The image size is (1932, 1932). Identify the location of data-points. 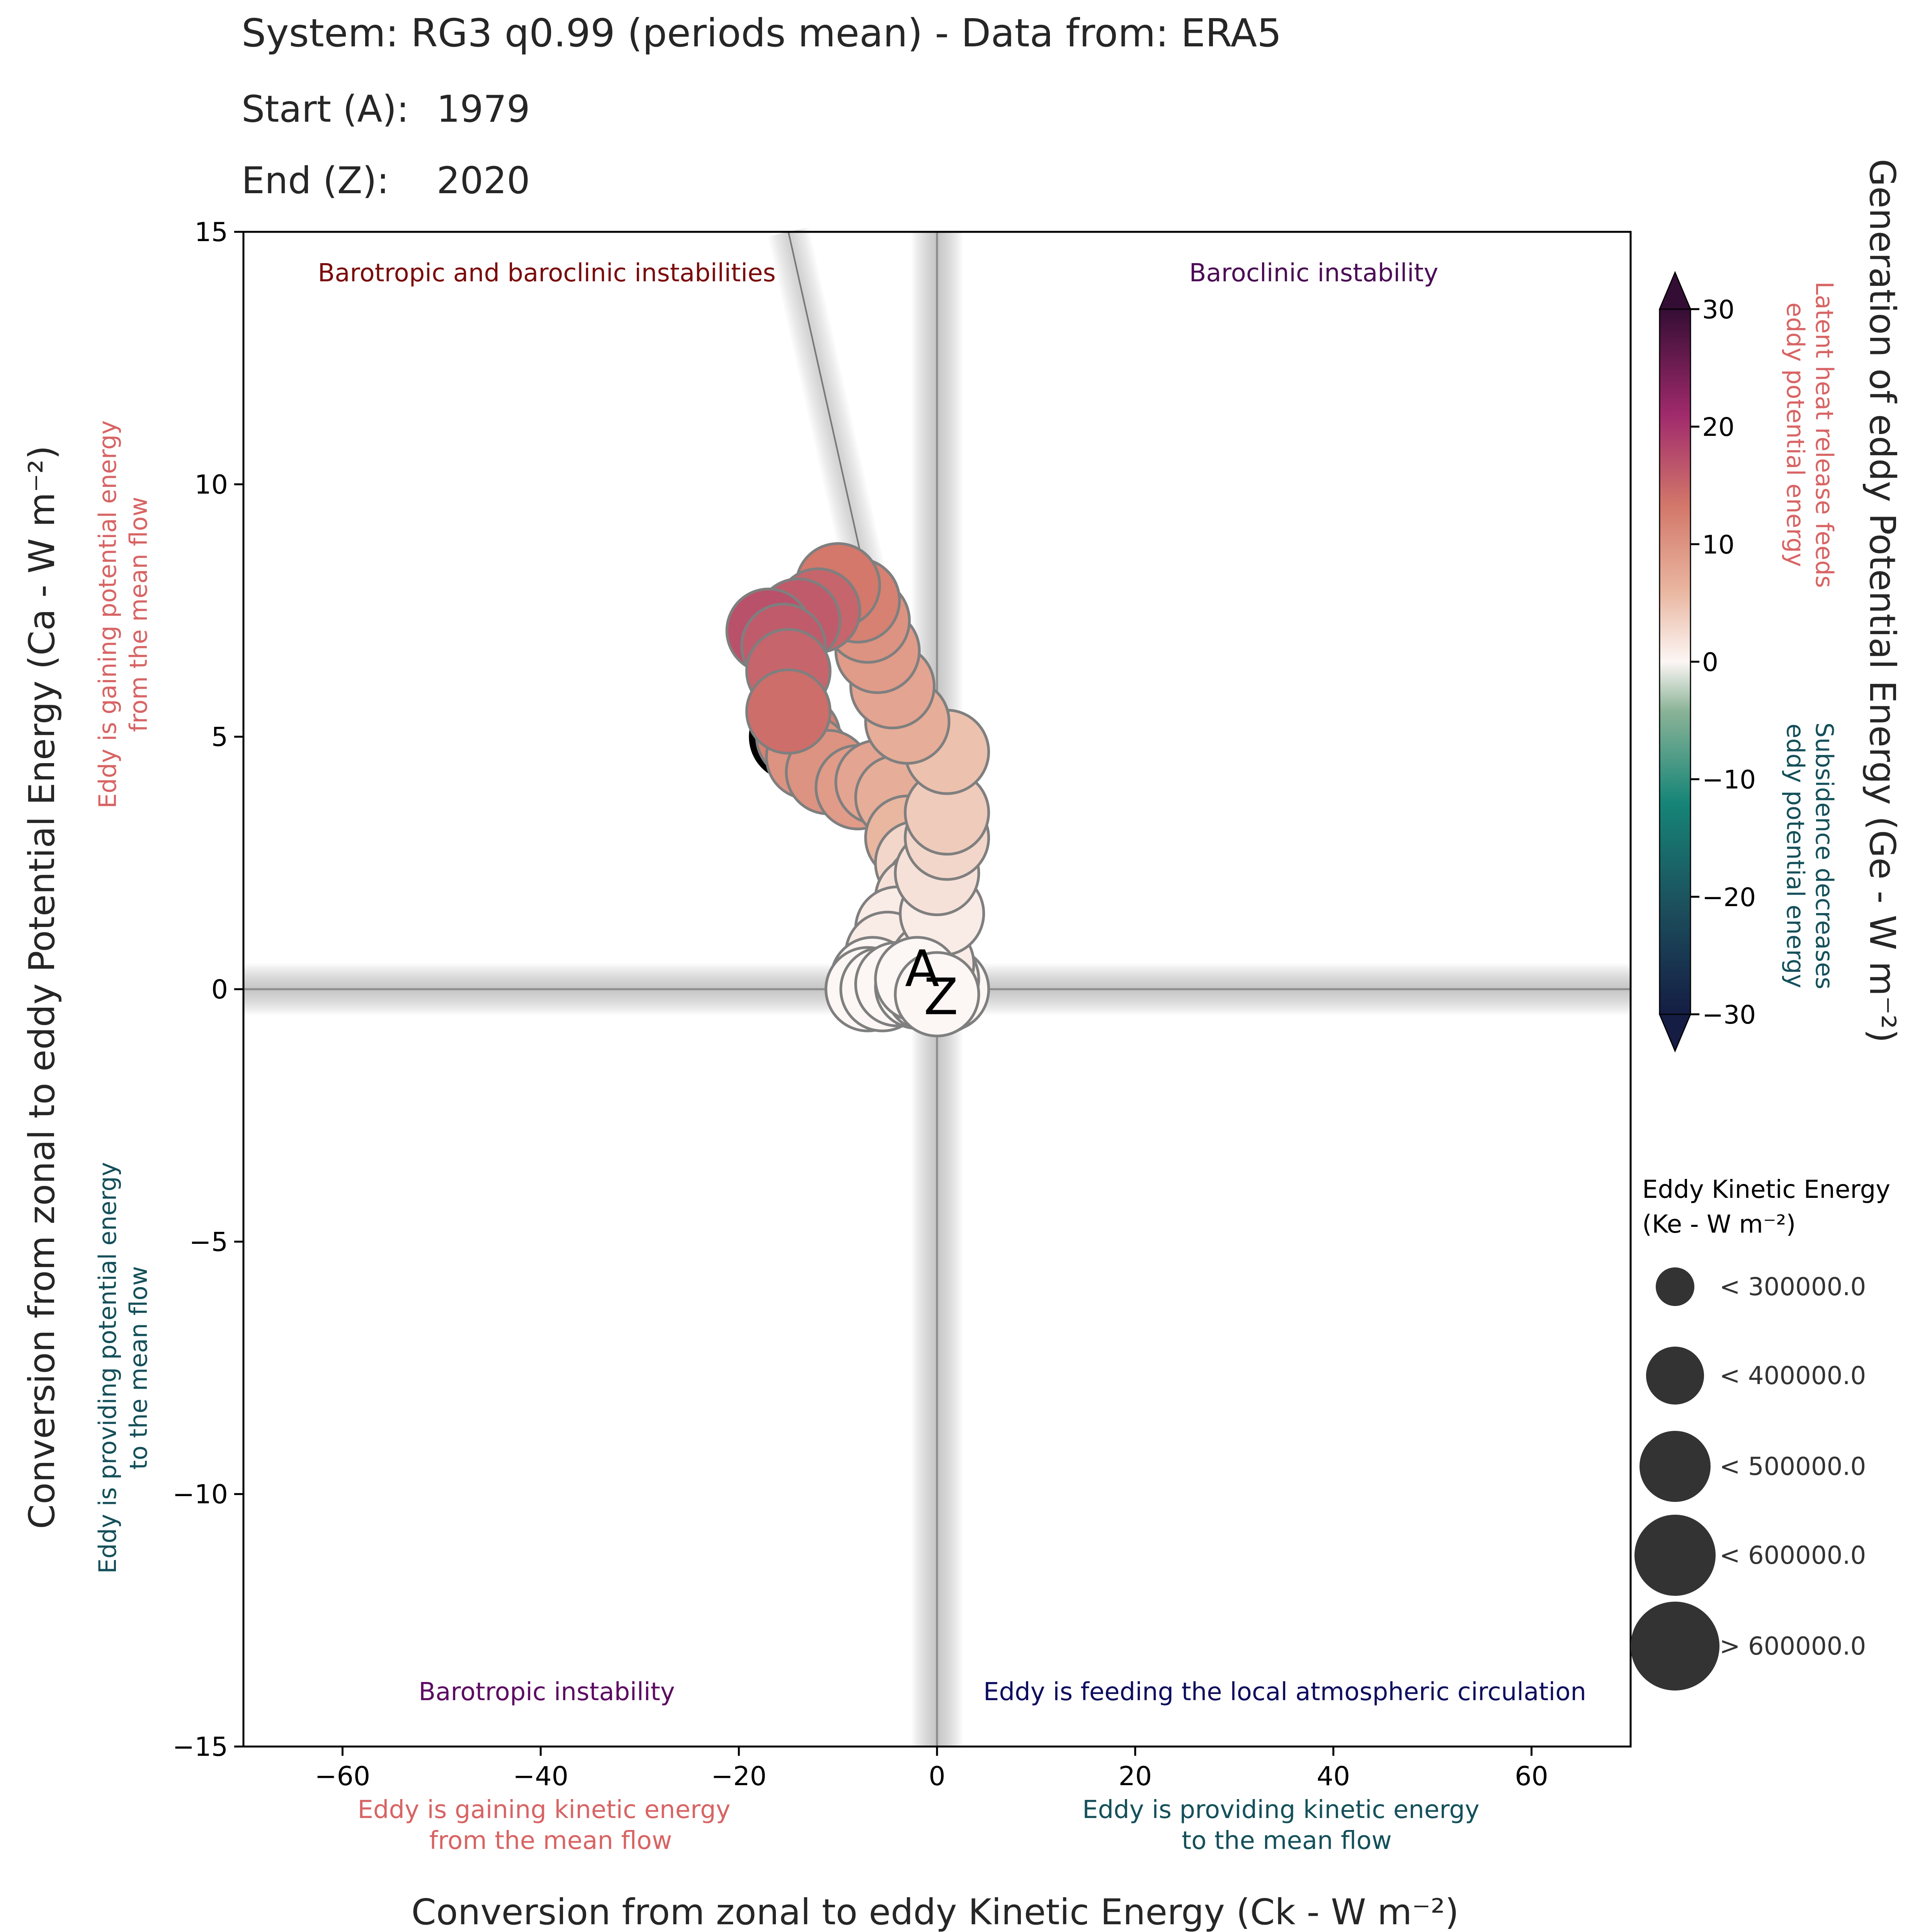
(857, 790).